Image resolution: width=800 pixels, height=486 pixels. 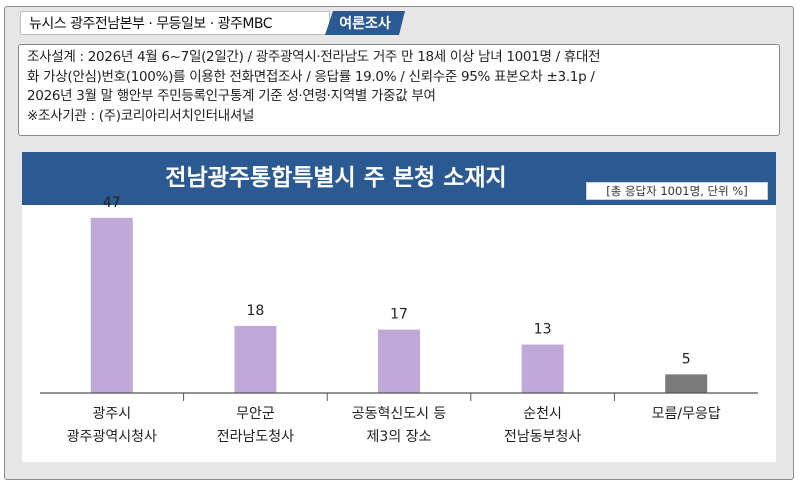 What do you see at coordinates (255, 311) in the screenshot?
I see `data-label: 18` at bounding box center [255, 311].